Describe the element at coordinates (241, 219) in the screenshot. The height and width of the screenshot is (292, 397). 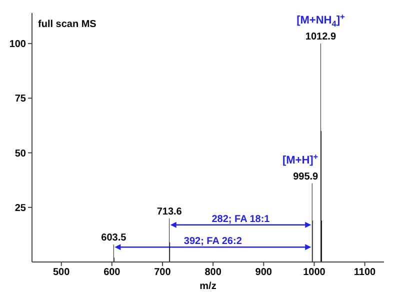
I see `annotation: 282; FA 18:1` at that location.